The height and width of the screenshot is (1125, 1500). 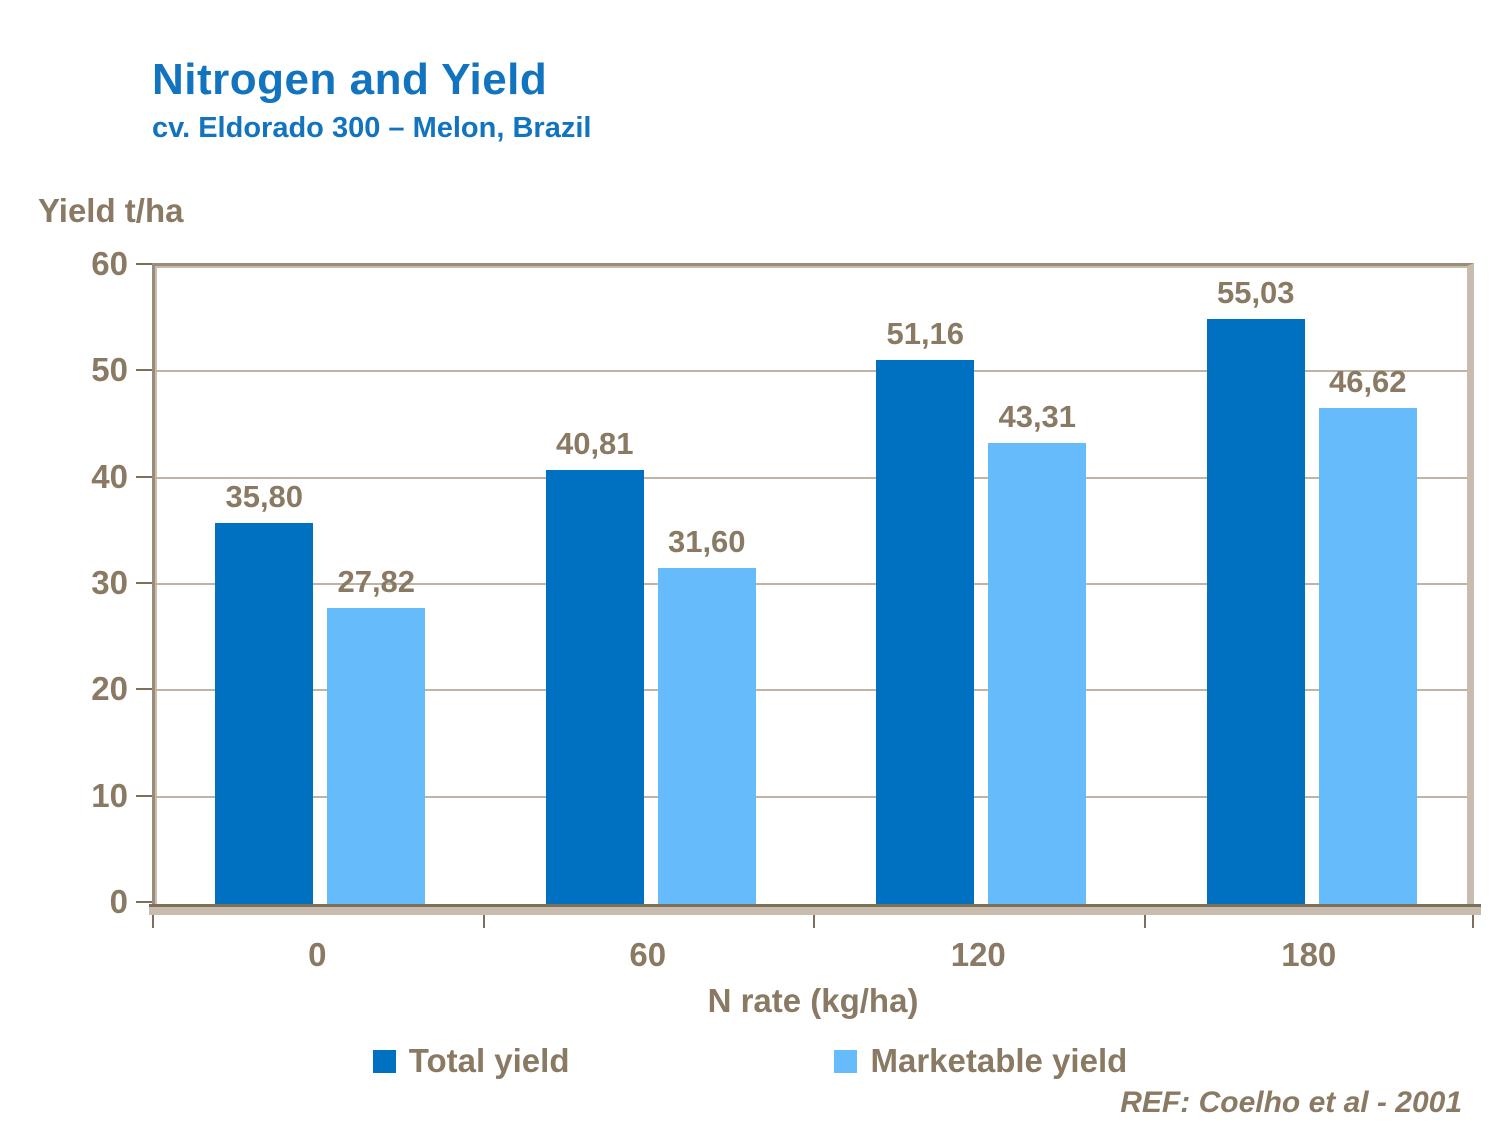 What do you see at coordinates (109, 582) in the screenshot?
I see `y-tick-label-30: 30` at bounding box center [109, 582].